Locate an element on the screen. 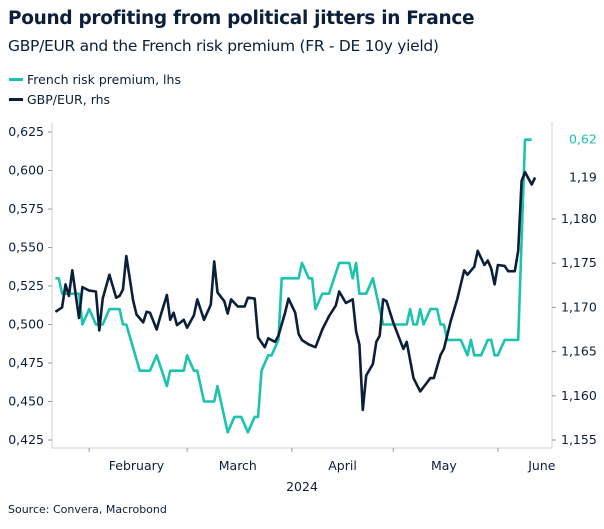 The height and width of the screenshot is (529, 604). x-axis-label: 2024 is located at coordinates (302, 486).